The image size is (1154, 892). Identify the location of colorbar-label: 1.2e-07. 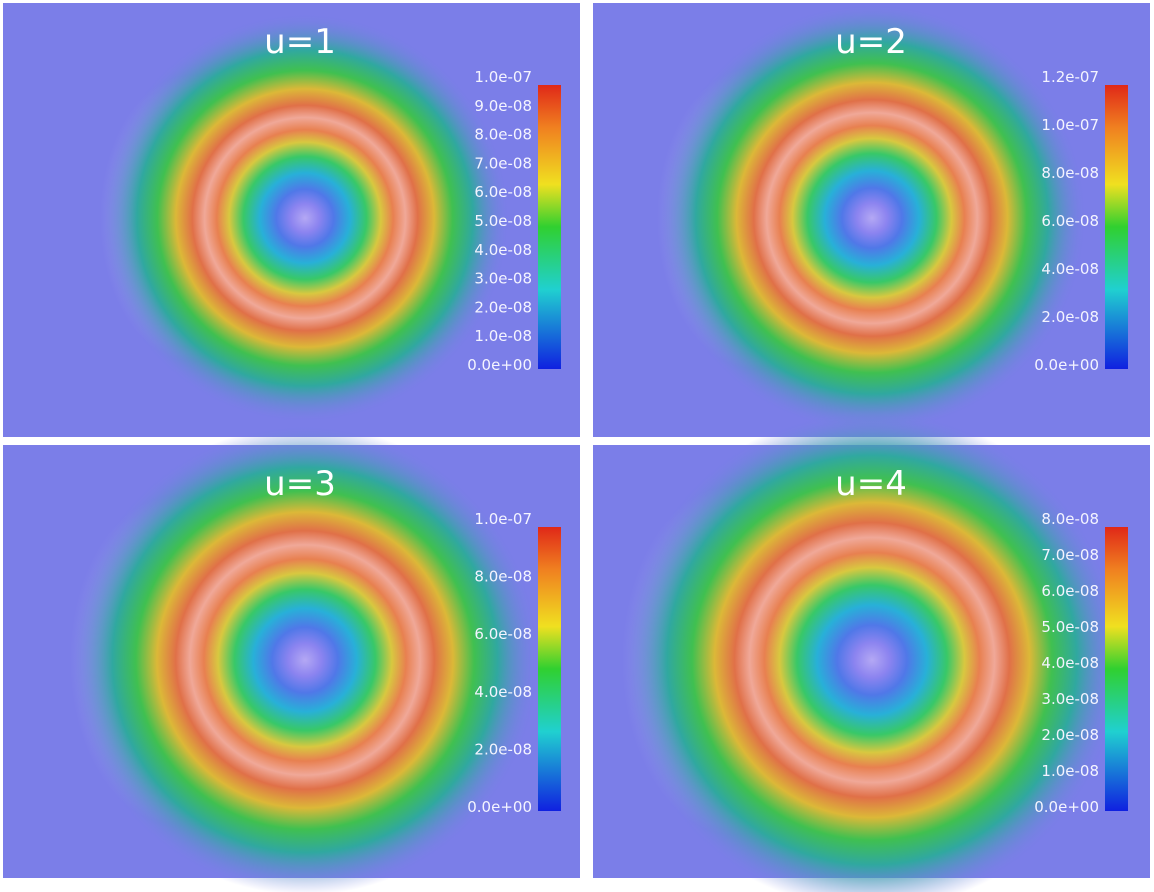
(1070, 77).